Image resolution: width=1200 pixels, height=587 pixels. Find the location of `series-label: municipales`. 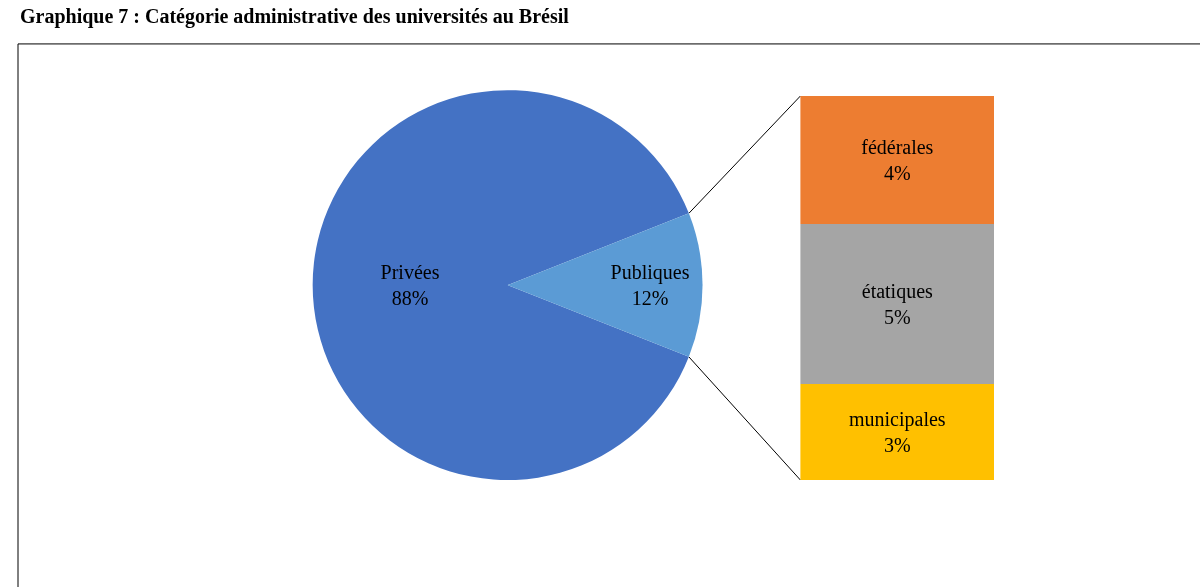

series-label: municipales is located at coordinates (897, 419).